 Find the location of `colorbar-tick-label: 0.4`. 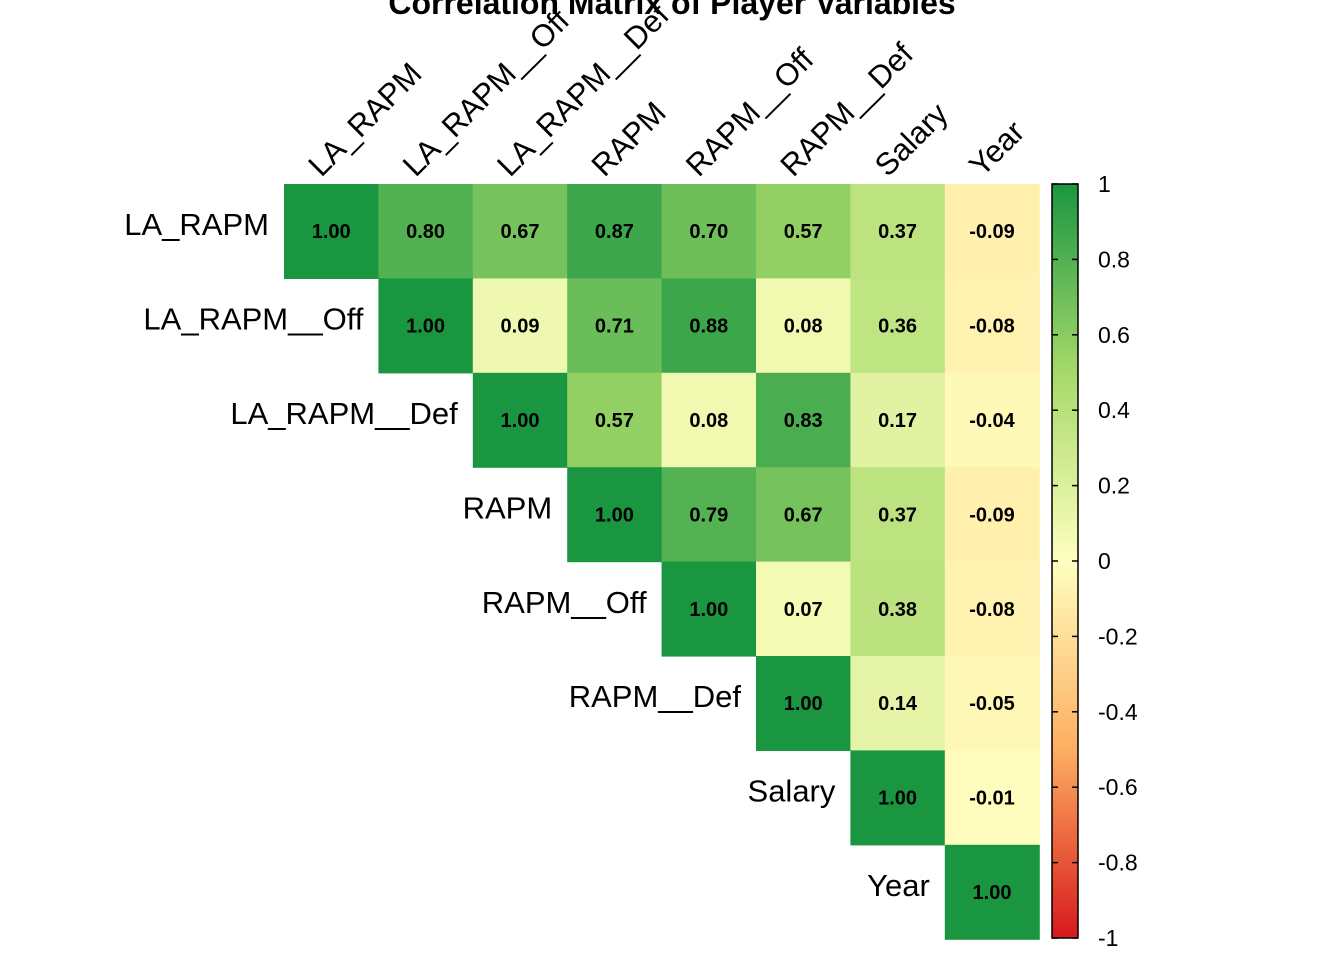

colorbar-tick-label: 0.4 is located at coordinates (1114, 410).